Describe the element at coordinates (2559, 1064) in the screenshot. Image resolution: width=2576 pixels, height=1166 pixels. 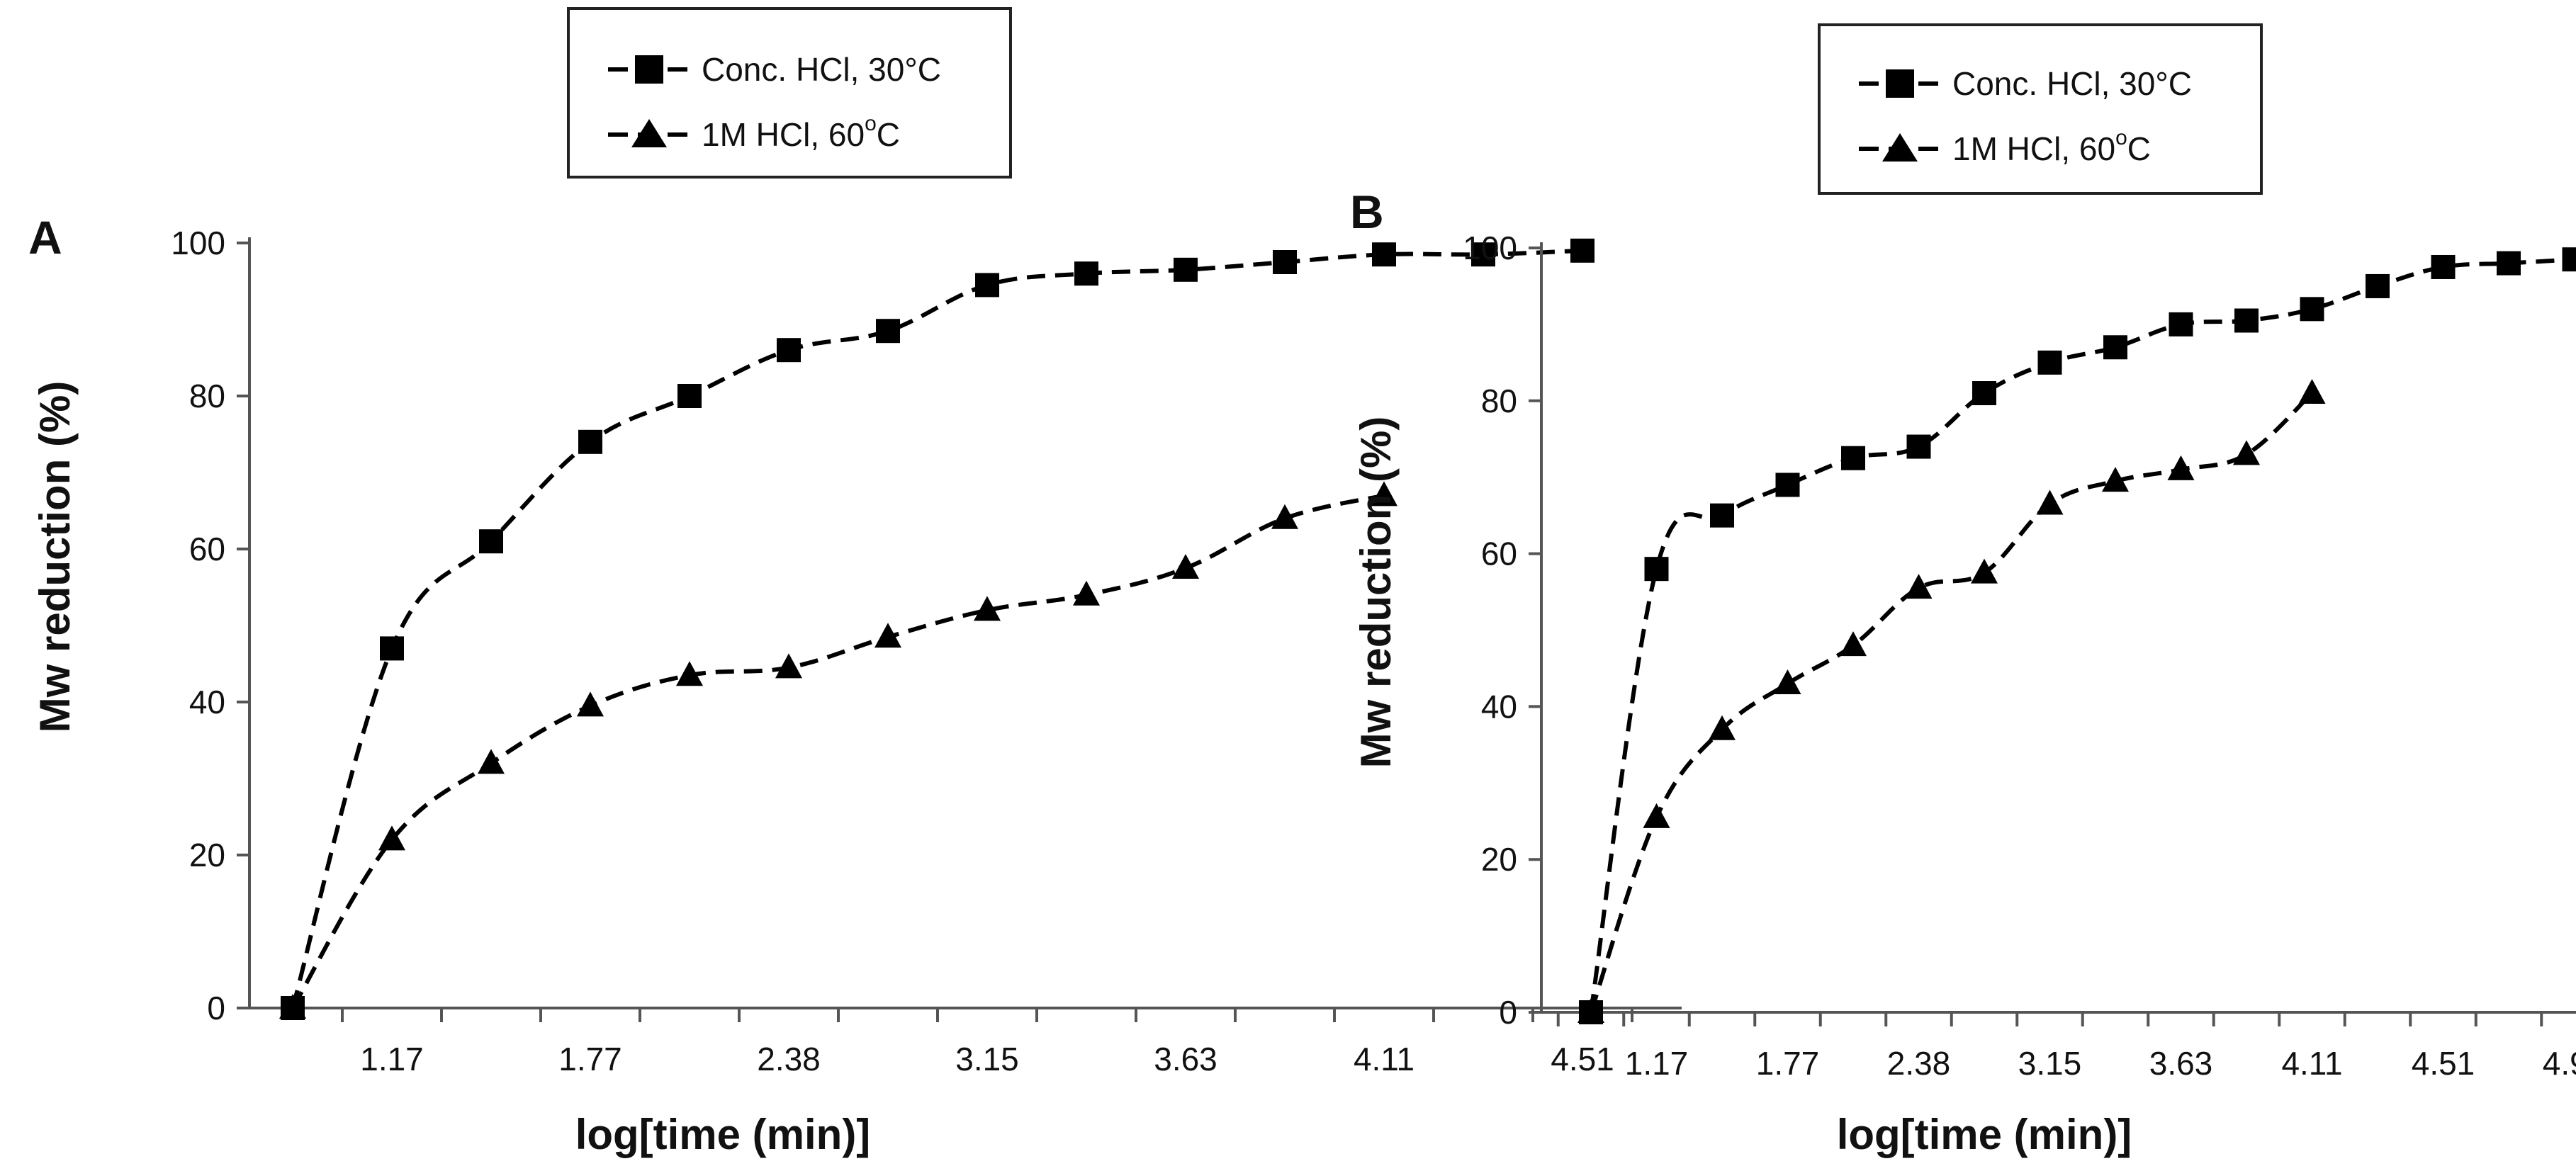
I see `x-tick-label: 4.92` at that location.